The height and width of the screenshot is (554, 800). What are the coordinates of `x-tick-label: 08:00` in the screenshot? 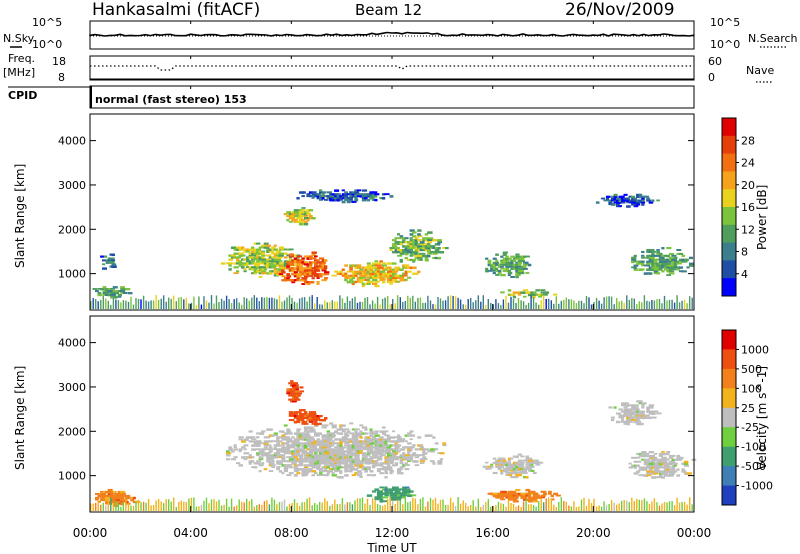 It's located at (291, 533).